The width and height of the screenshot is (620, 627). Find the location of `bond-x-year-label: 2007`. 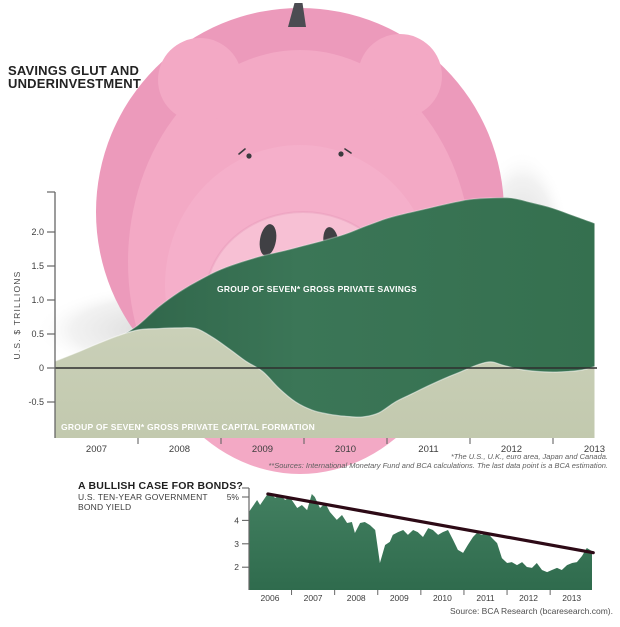

bond-x-year-label: 2007 is located at coordinates (313, 598).